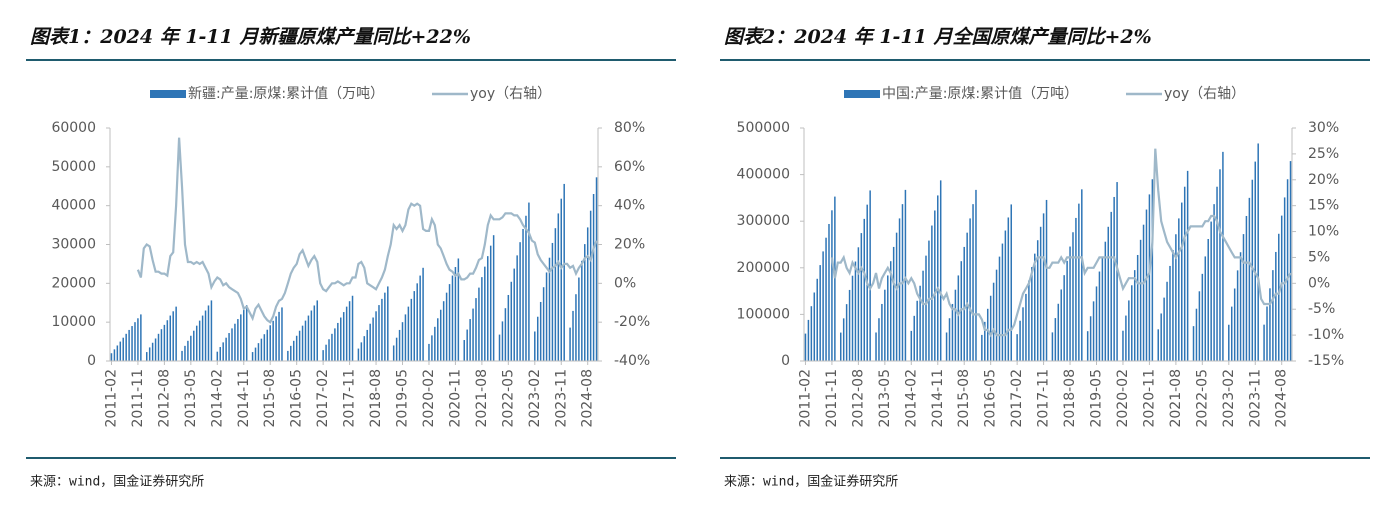  What do you see at coordinates (1321, 309) in the screenshot?
I see `y2-tick-label: -5%` at bounding box center [1321, 309].